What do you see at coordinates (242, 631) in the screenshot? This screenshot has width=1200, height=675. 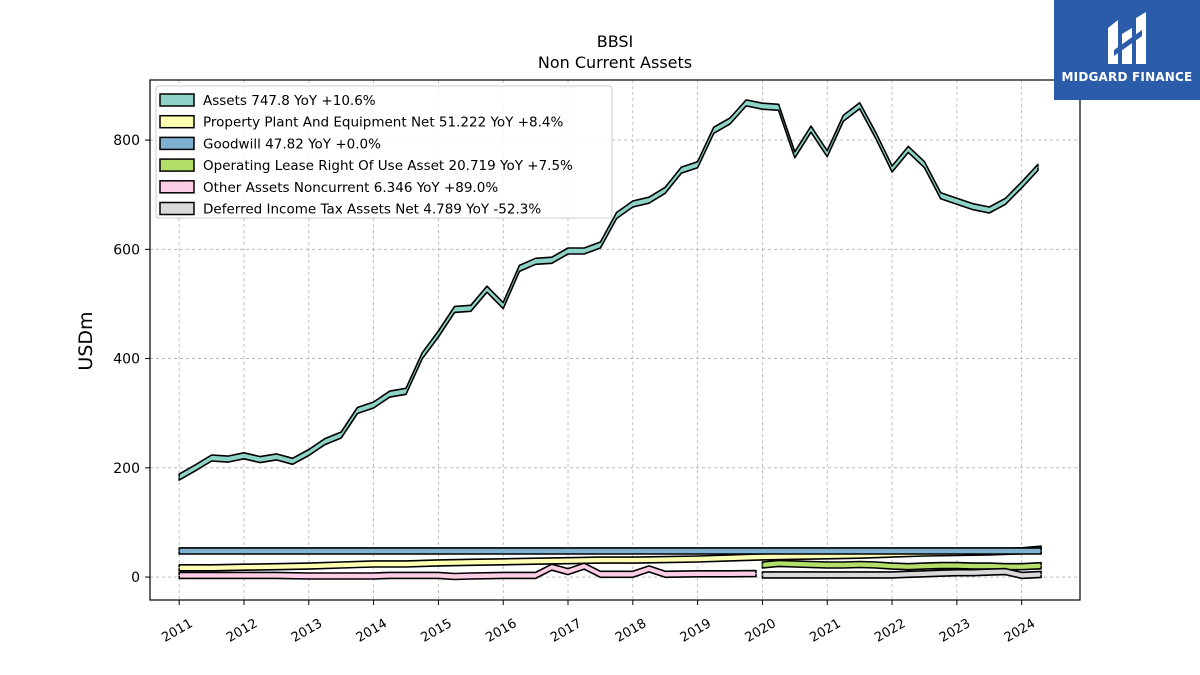 I see `x-tick-label: 2012` at bounding box center [242, 631].